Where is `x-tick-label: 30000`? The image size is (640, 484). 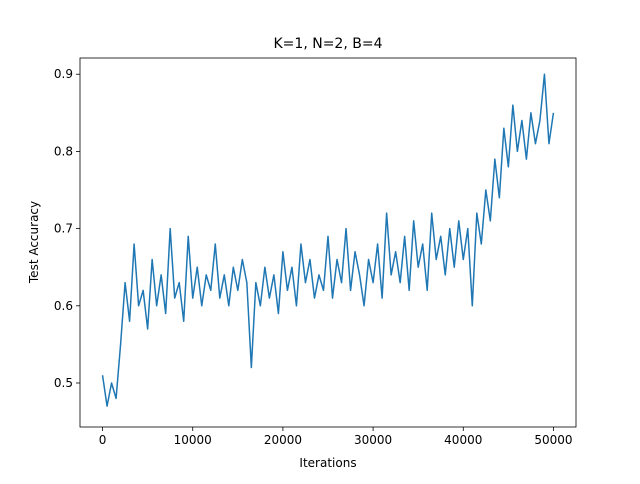 x-tick-label: 30000 is located at coordinates (373, 440).